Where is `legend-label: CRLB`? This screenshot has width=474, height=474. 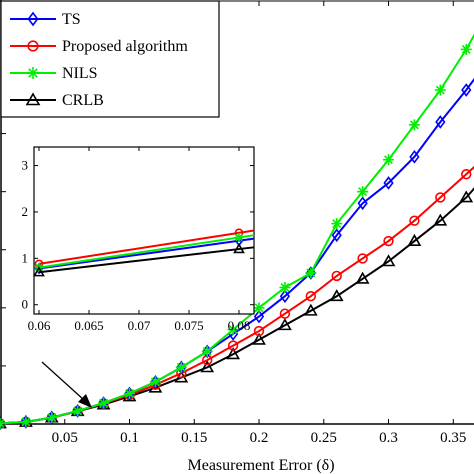
legend-label: CRLB is located at coordinates (83, 100).